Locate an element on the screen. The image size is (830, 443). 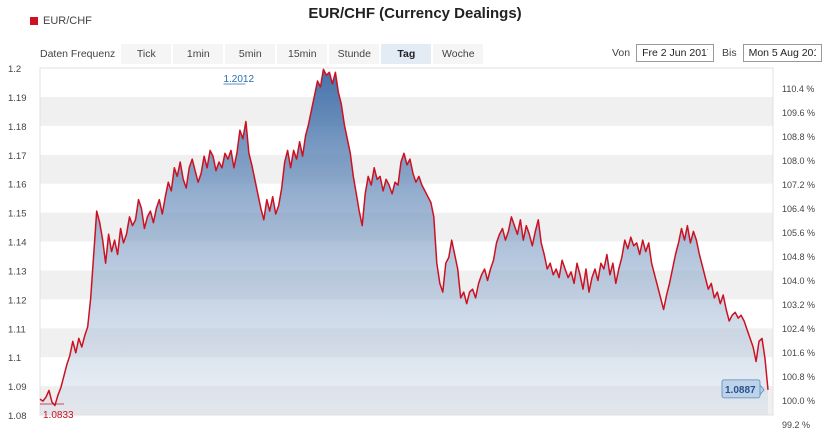
freq-button-stunde: Stunde is located at coordinates (354, 54).